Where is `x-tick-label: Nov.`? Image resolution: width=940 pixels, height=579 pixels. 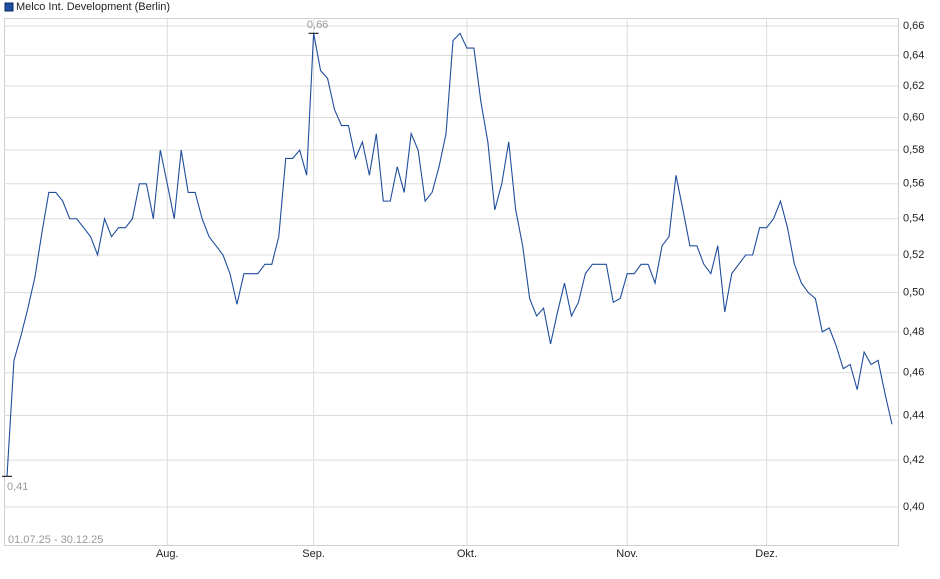 x-tick-label: Nov. is located at coordinates (627, 554).